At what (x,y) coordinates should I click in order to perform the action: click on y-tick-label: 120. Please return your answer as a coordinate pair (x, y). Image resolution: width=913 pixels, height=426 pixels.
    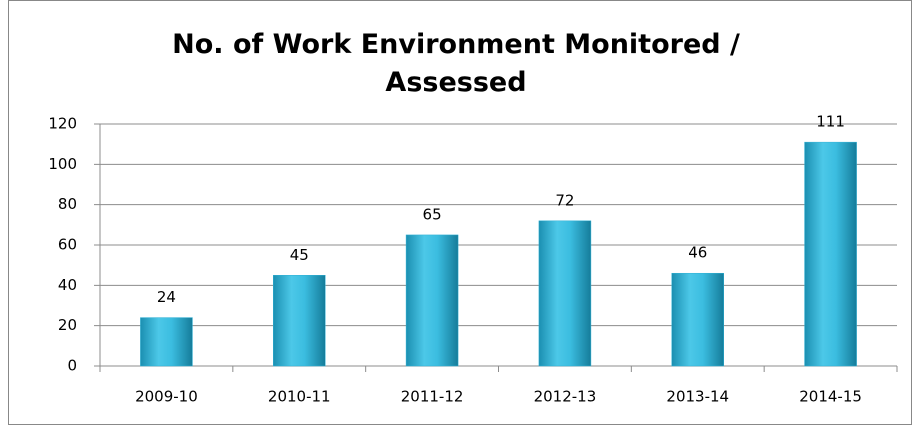
    Looking at the image, I should click on (62, 124).